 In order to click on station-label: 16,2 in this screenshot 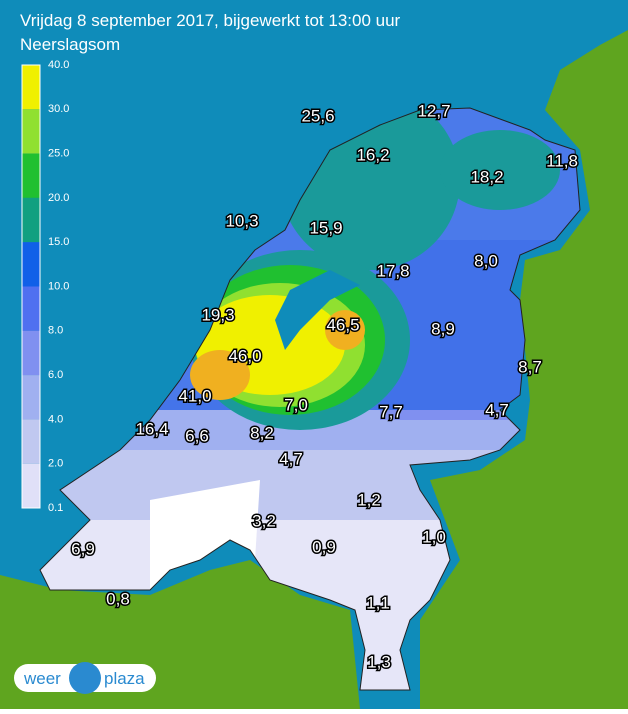, I will do `click(372, 154)`.